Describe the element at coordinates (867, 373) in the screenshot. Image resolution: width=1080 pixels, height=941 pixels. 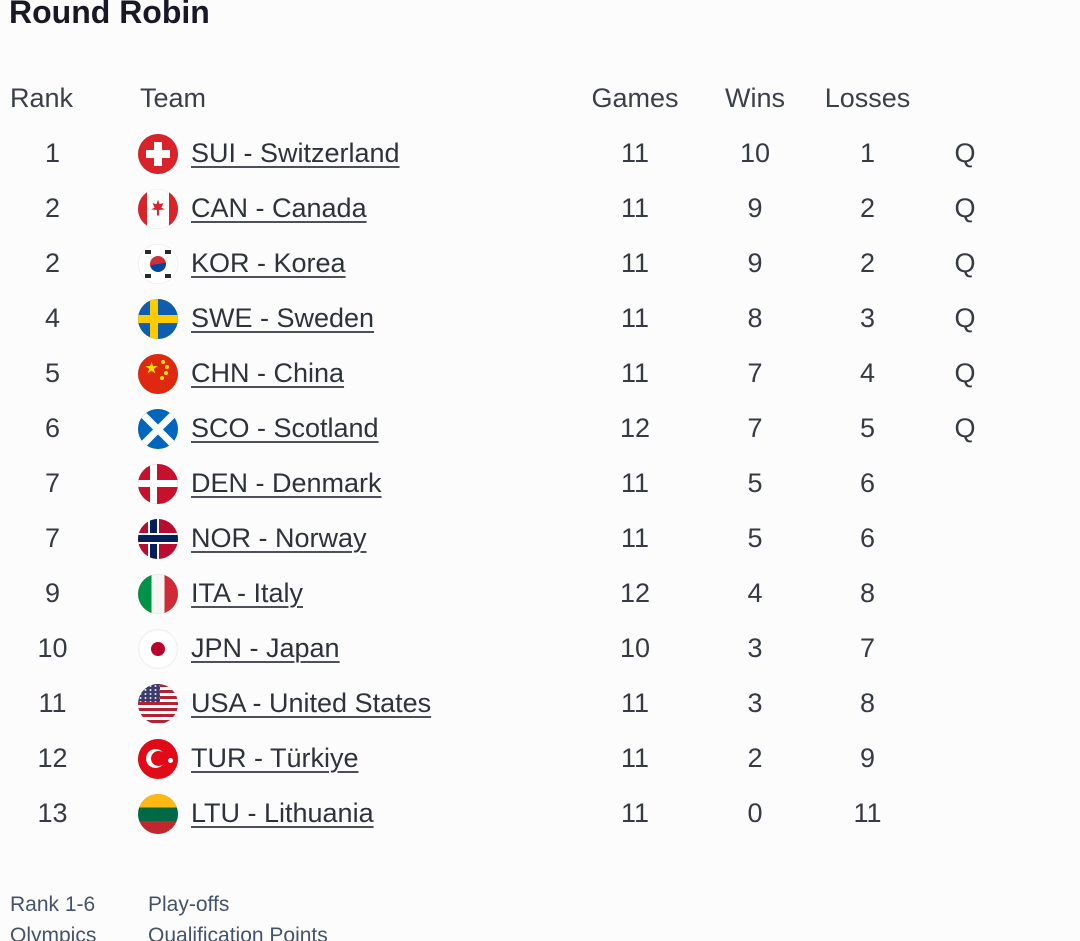
I see `losses-value: 4` at that location.